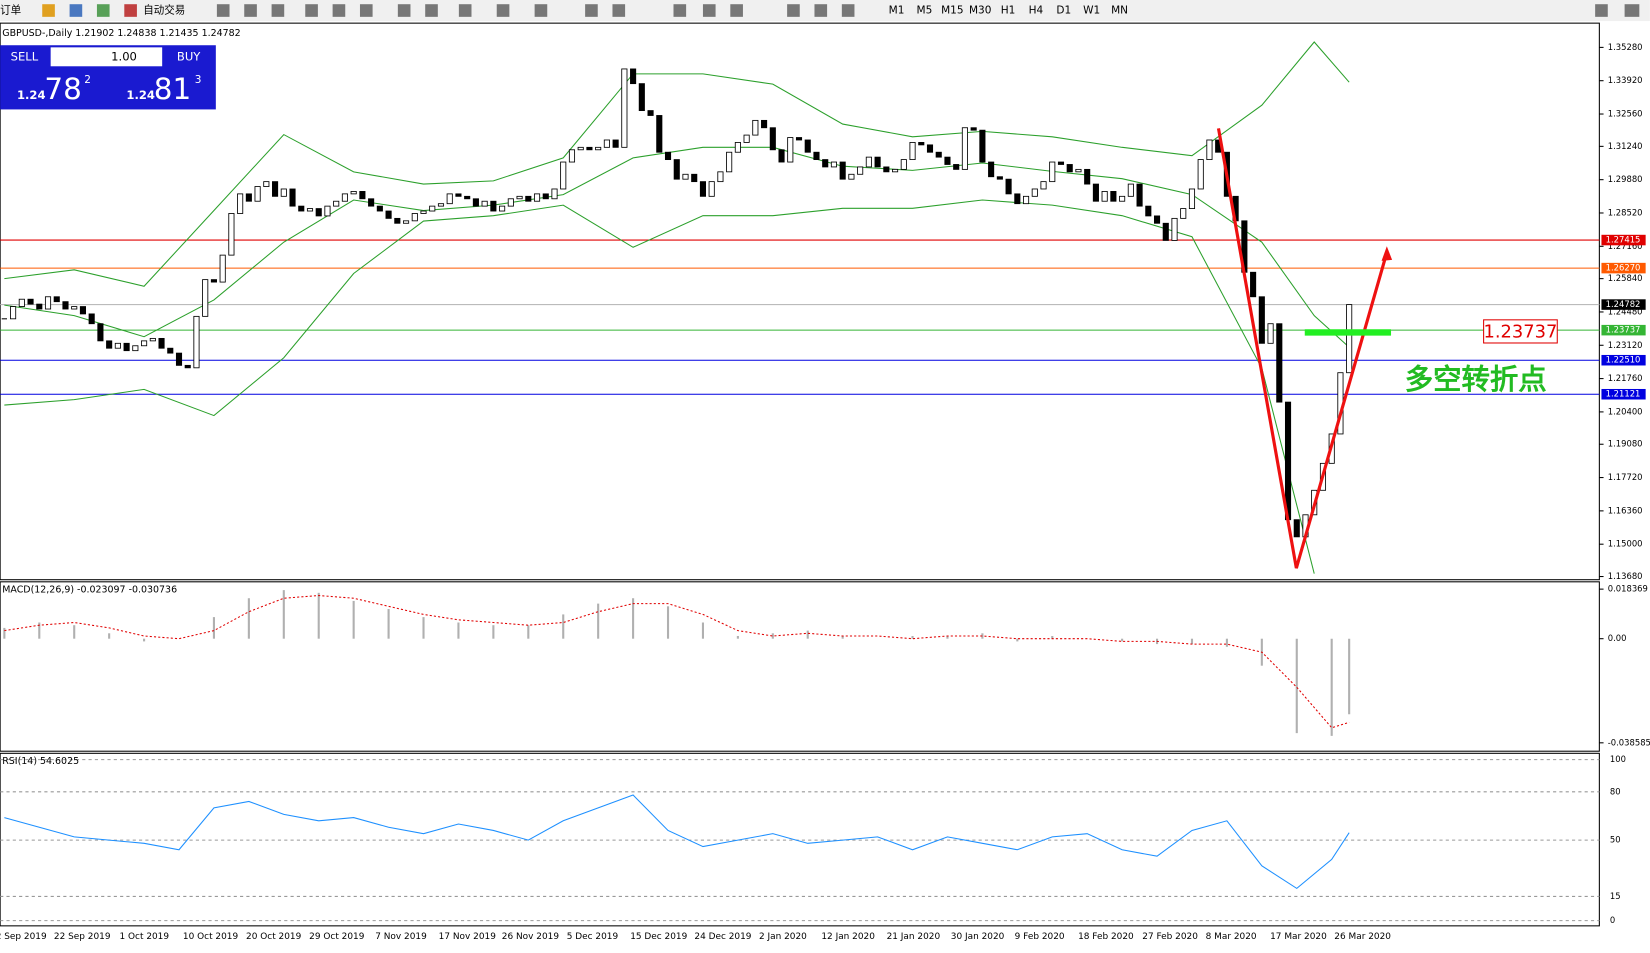 The width and height of the screenshot is (1650, 953). Describe the element at coordinates (1520, 331) in the screenshot. I see `price-box-label: 1.23737` at that location.